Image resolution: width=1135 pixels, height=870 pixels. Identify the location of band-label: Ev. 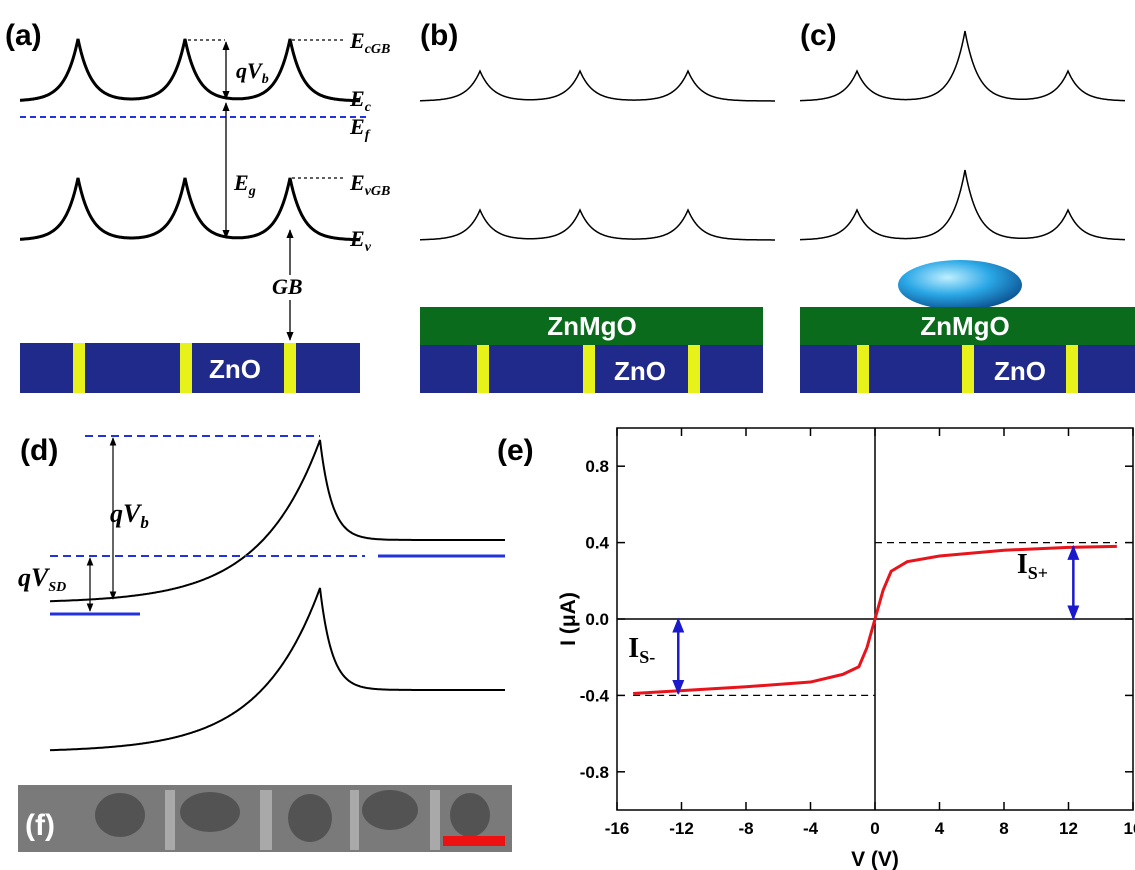
(360, 240).